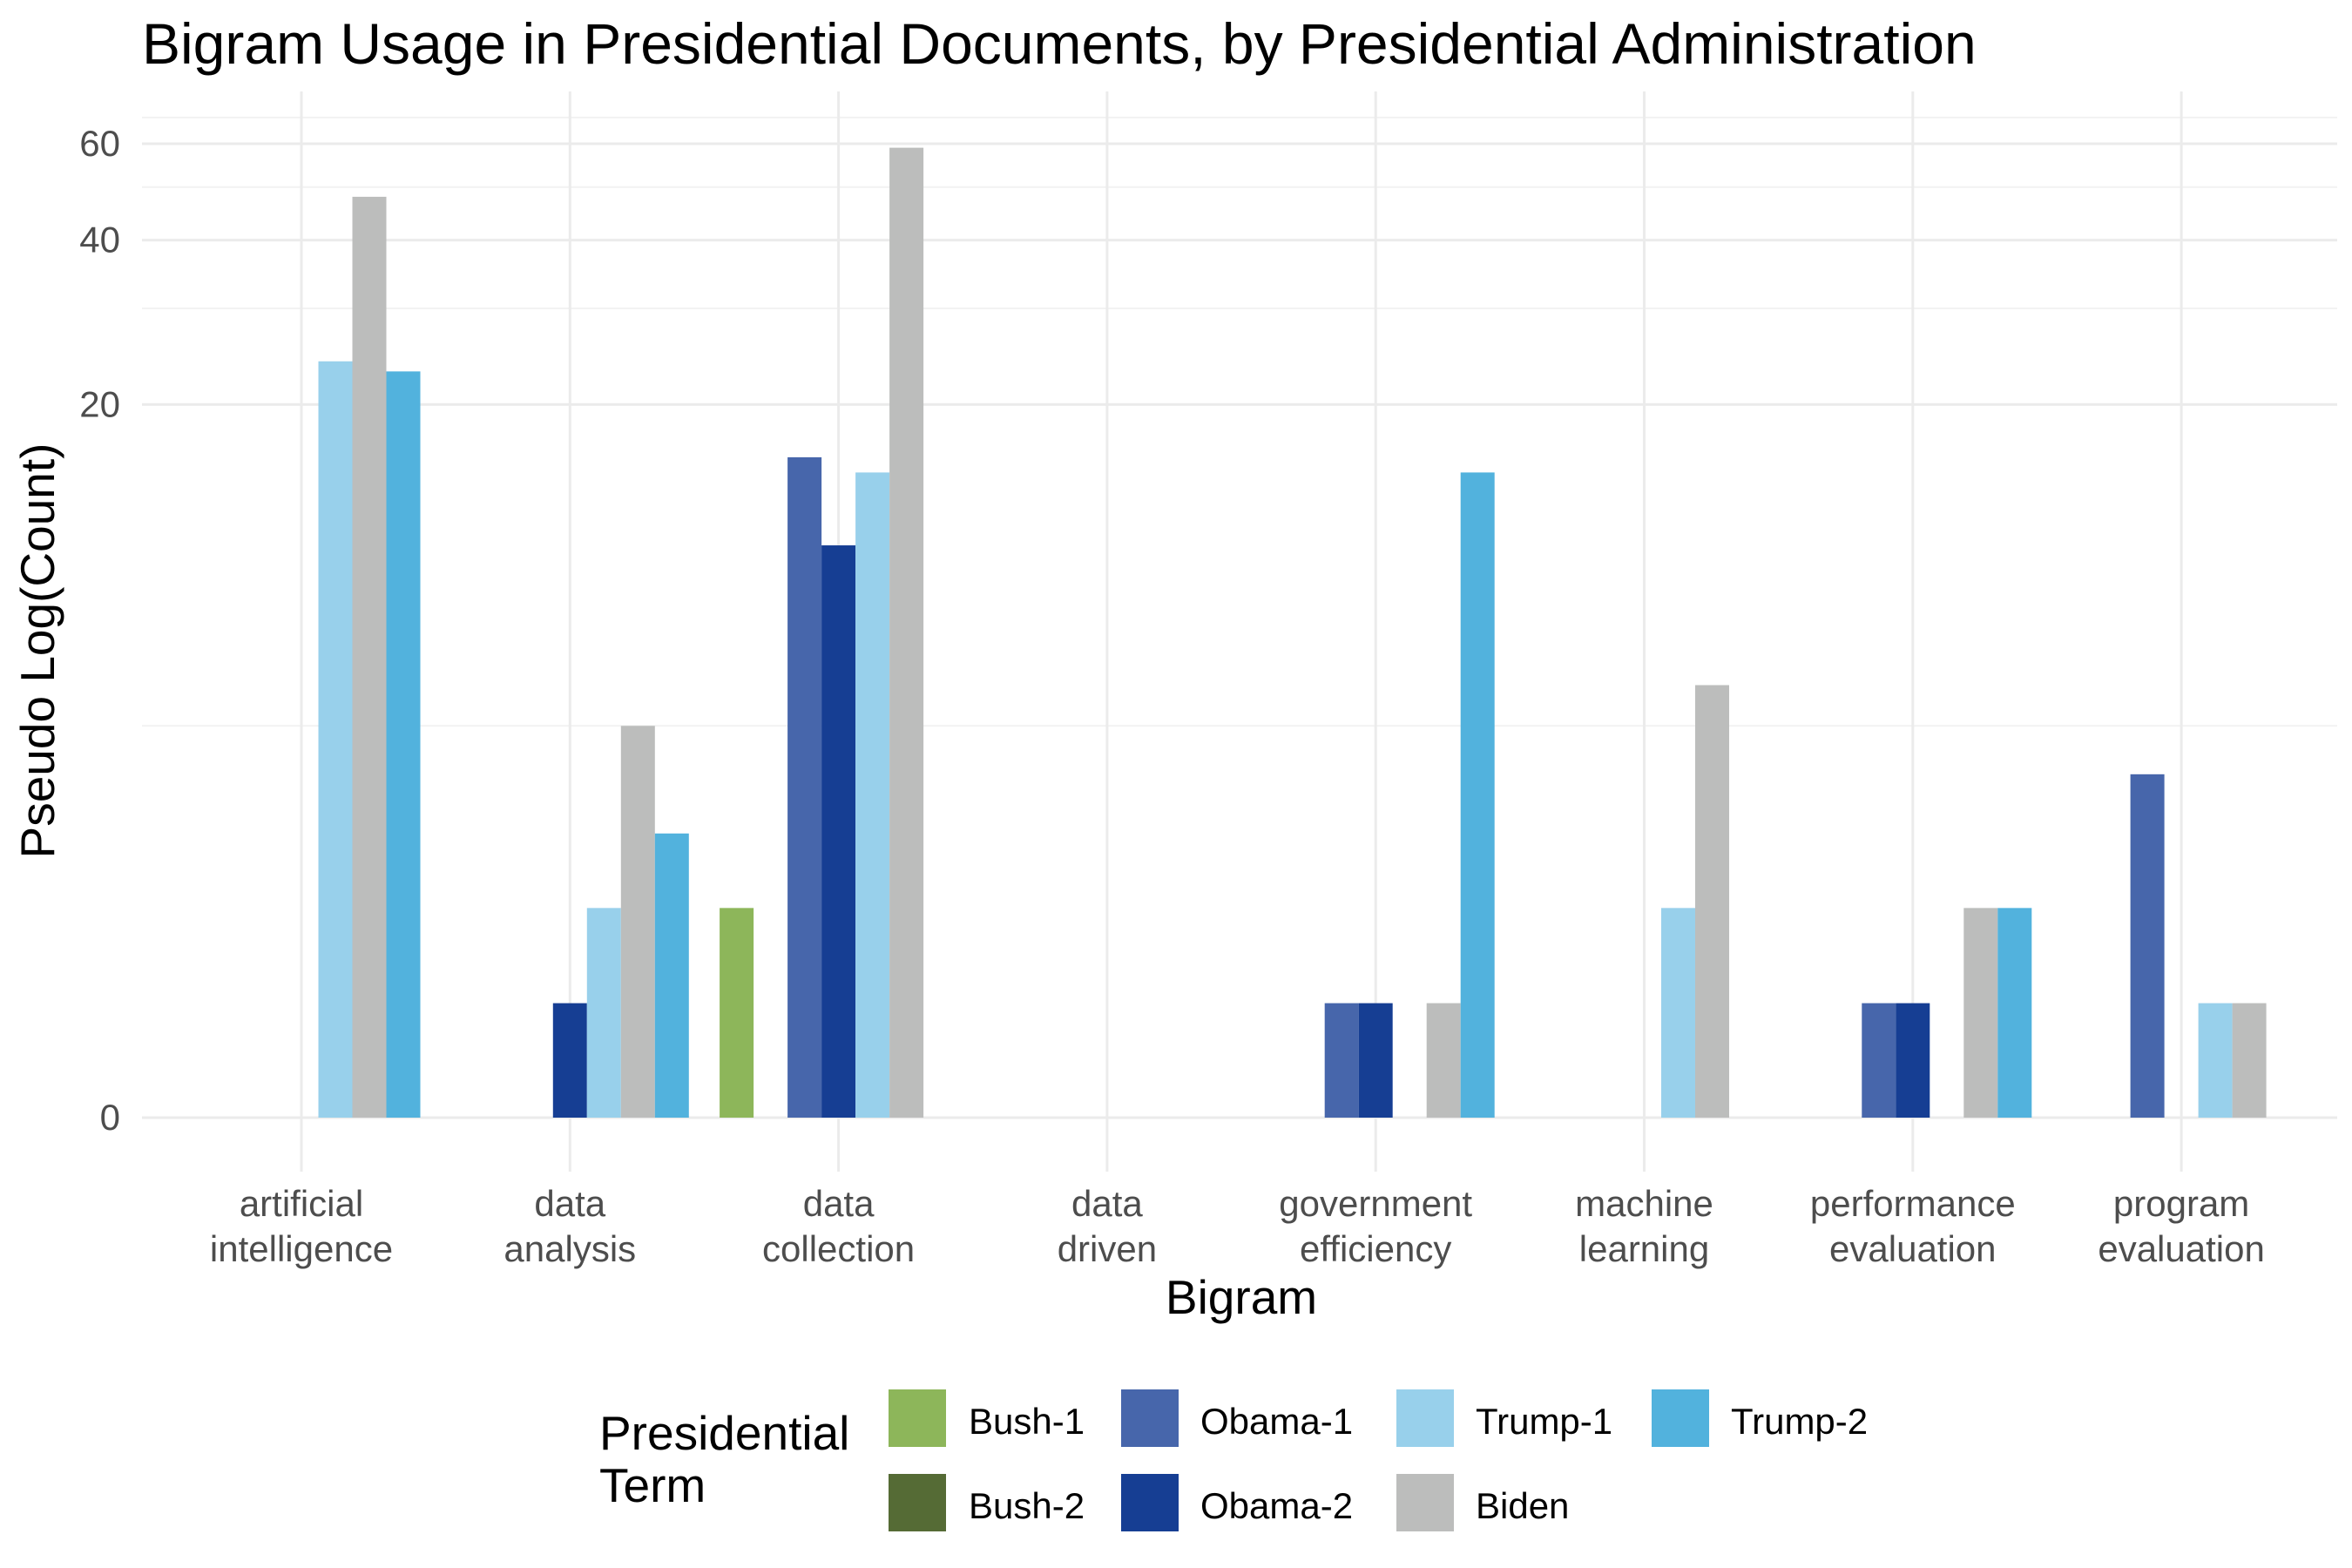 Image resolution: width=2352 pixels, height=1568 pixels. Describe the element at coordinates (99, 240) in the screenshot. I see `y-tick-label: 40` at that location.